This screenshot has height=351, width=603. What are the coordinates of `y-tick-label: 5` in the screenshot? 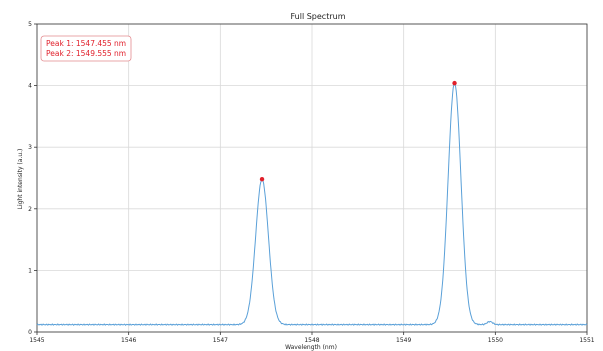 It's located at (30, 24).